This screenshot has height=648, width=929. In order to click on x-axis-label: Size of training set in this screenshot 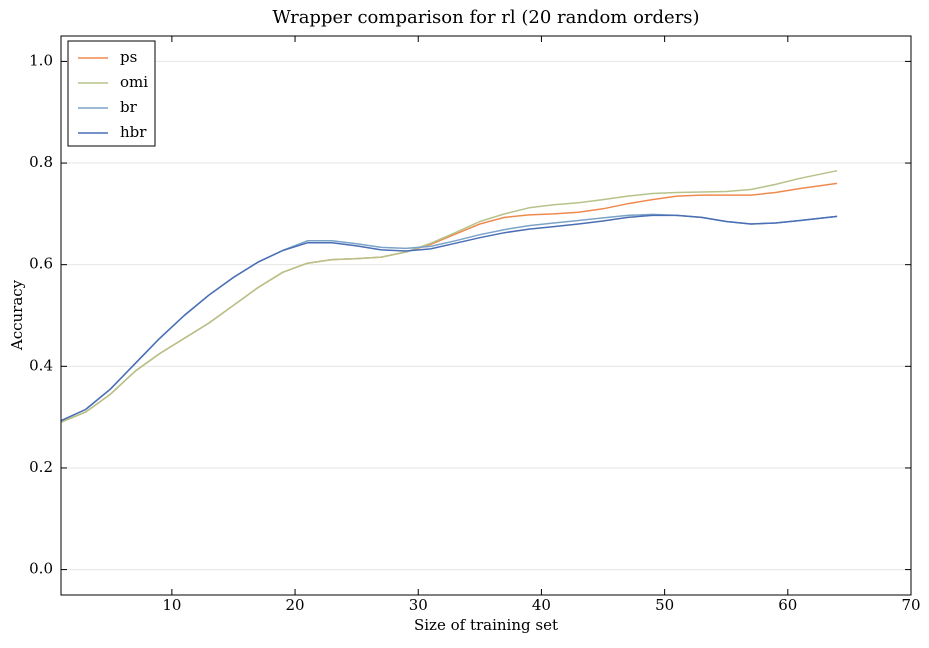, I will do `click(486, 625)`.